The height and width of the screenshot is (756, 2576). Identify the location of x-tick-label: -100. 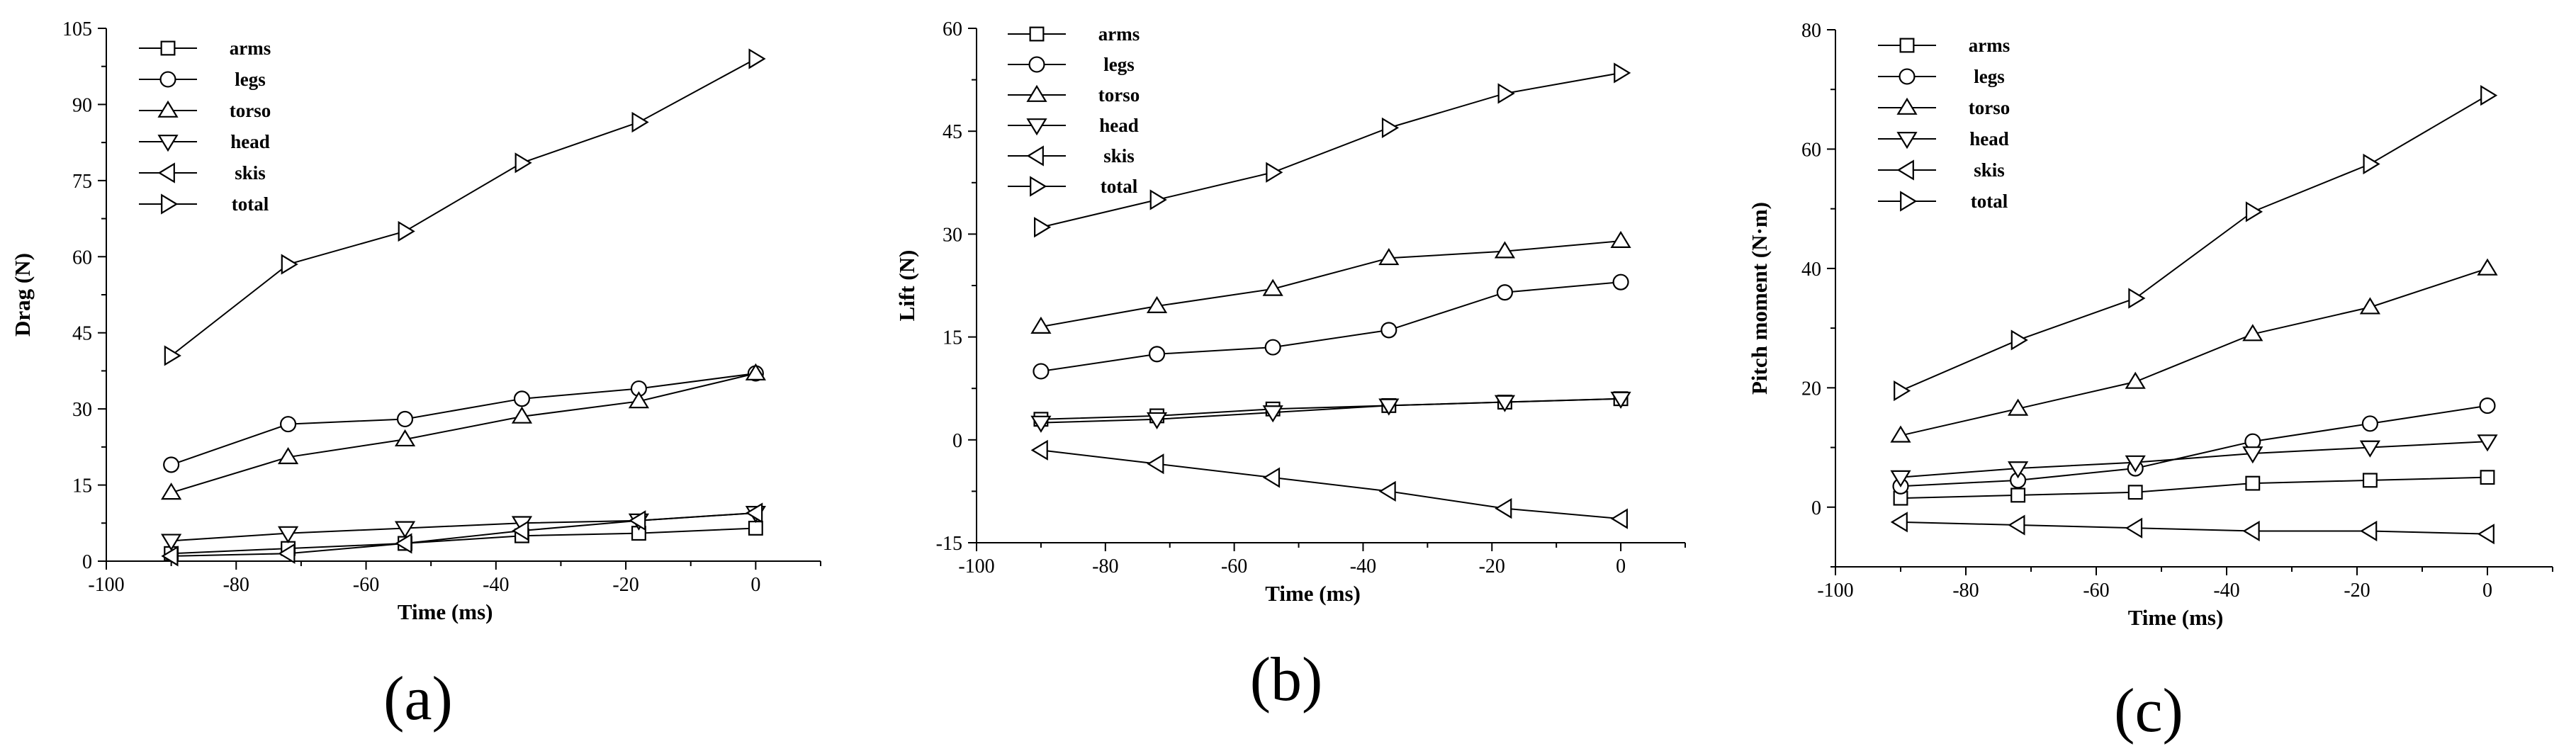
(1835, 591).